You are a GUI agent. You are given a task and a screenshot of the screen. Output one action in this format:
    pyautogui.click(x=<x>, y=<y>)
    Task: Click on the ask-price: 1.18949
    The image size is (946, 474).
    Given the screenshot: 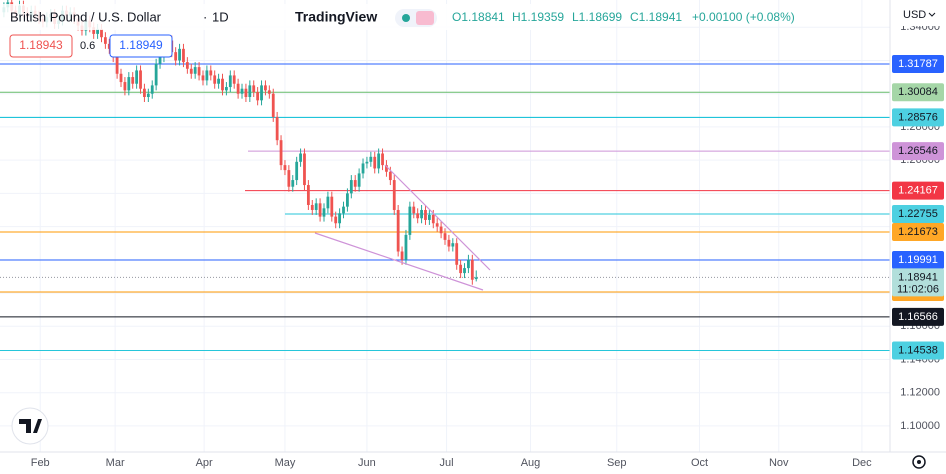 What is the action you would take?
    pyautogui.click(x=141, y=45)
    